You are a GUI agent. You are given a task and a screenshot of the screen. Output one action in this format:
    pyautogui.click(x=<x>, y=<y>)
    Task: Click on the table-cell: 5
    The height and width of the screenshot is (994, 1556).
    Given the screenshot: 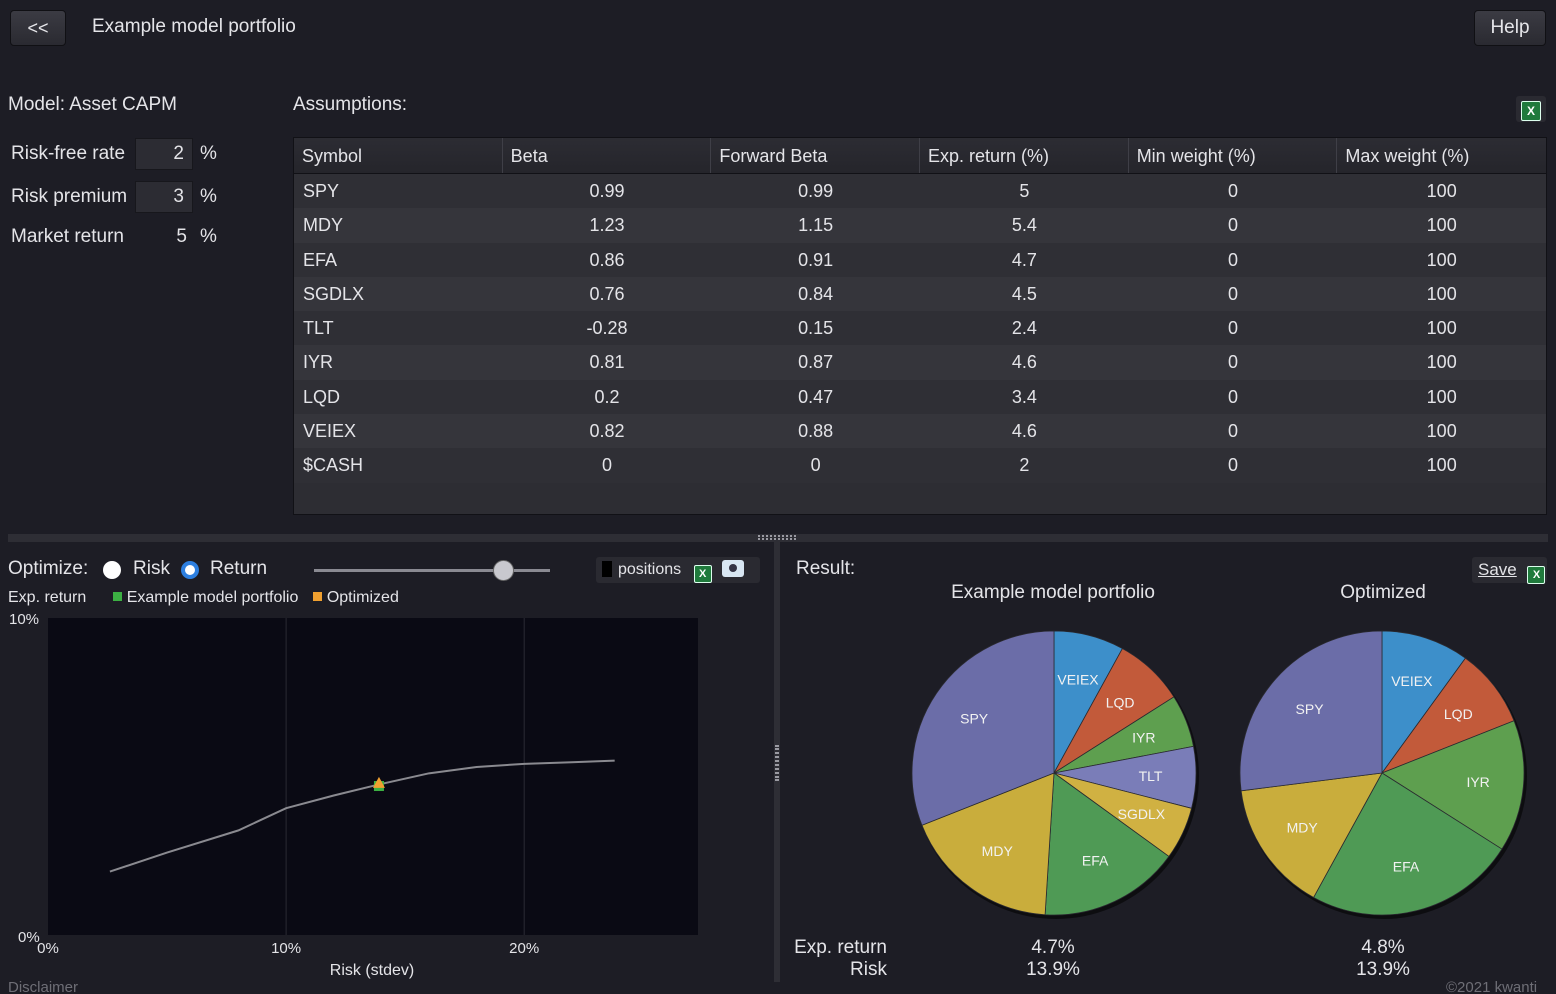 What is the action you would take?
    pyautogui.click(x=1024, y=191)
    